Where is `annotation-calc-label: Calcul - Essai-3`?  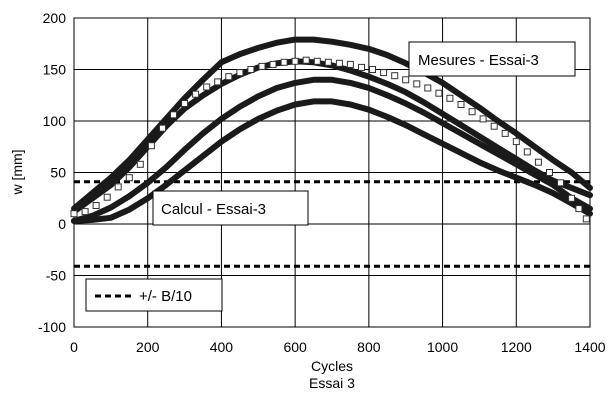 annotation-calc-label: Calcul - Essai-3 is located at coordinates (213, 209).